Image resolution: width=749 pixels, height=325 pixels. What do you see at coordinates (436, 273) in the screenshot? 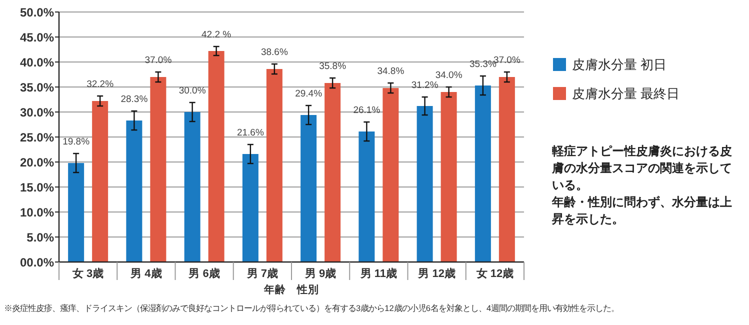
I see `x-tick-label: 男 12歳` at bounding box center [436, 273].